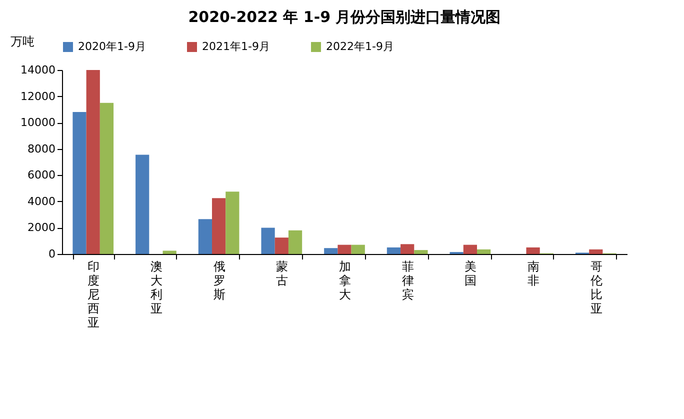 The width and height of the screenshot is (684, 419). I want to click on x-tick-label: 澳大利亚, so click(156, 288).